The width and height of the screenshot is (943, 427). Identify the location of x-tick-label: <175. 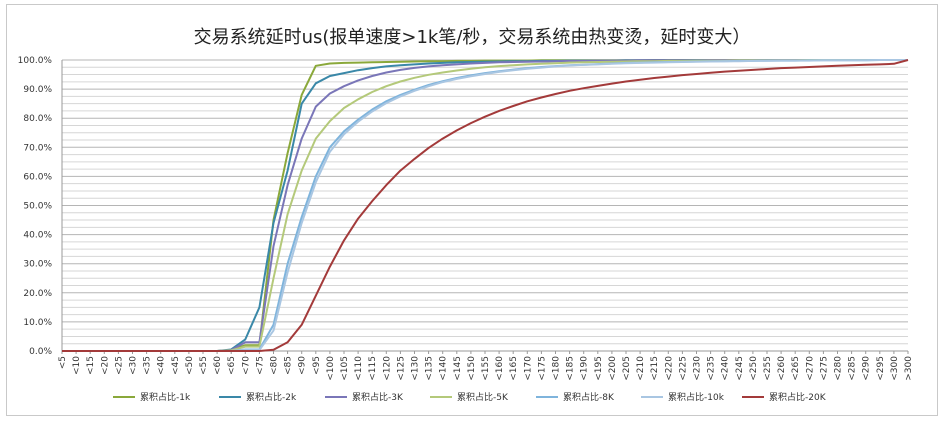
(542, 368).